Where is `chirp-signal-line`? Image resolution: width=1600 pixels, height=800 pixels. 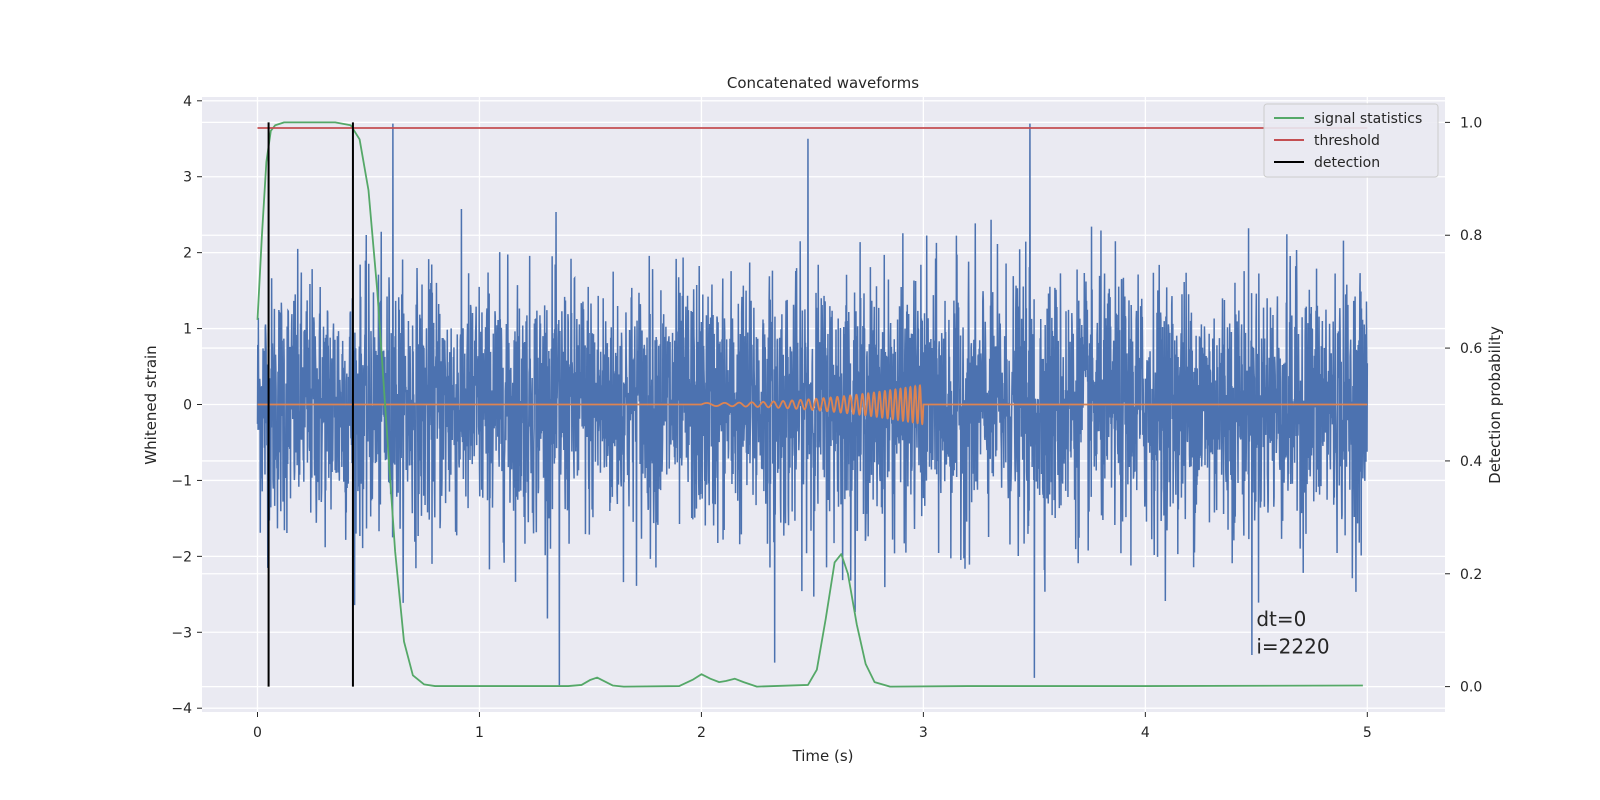
chirp-signal-line is located at coordinates (812, 405).